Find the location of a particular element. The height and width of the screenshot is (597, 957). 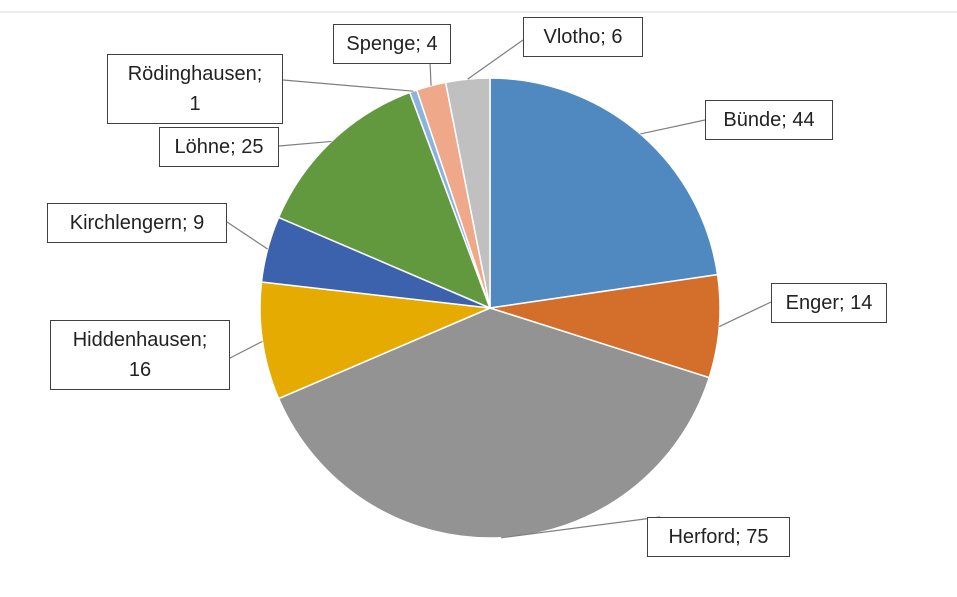

data-label: Rödinghausen; 1 is located at coordinates (195, 89).